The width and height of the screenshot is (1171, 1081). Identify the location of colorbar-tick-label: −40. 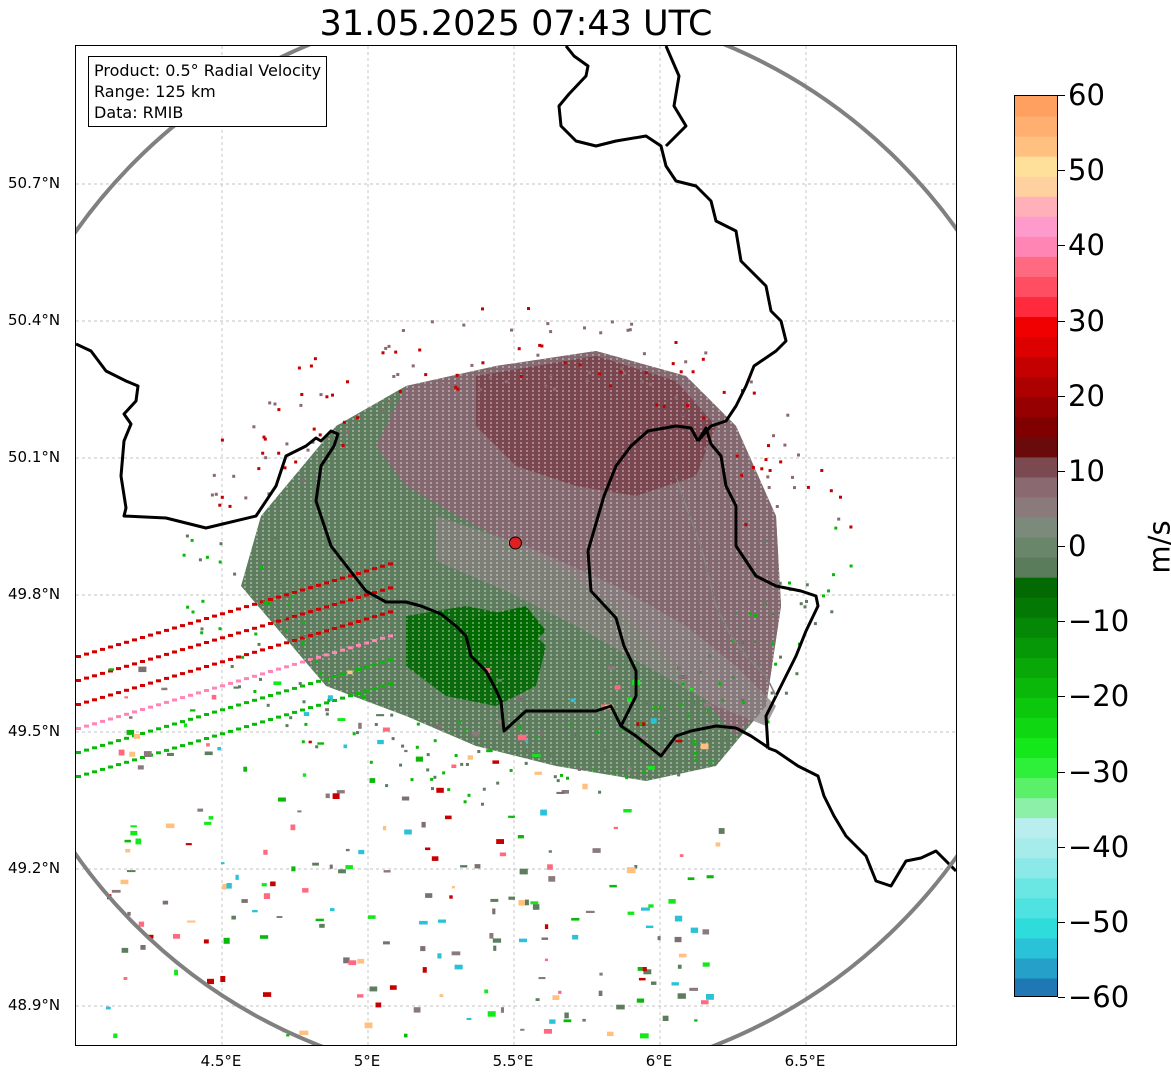
(1099, 846).